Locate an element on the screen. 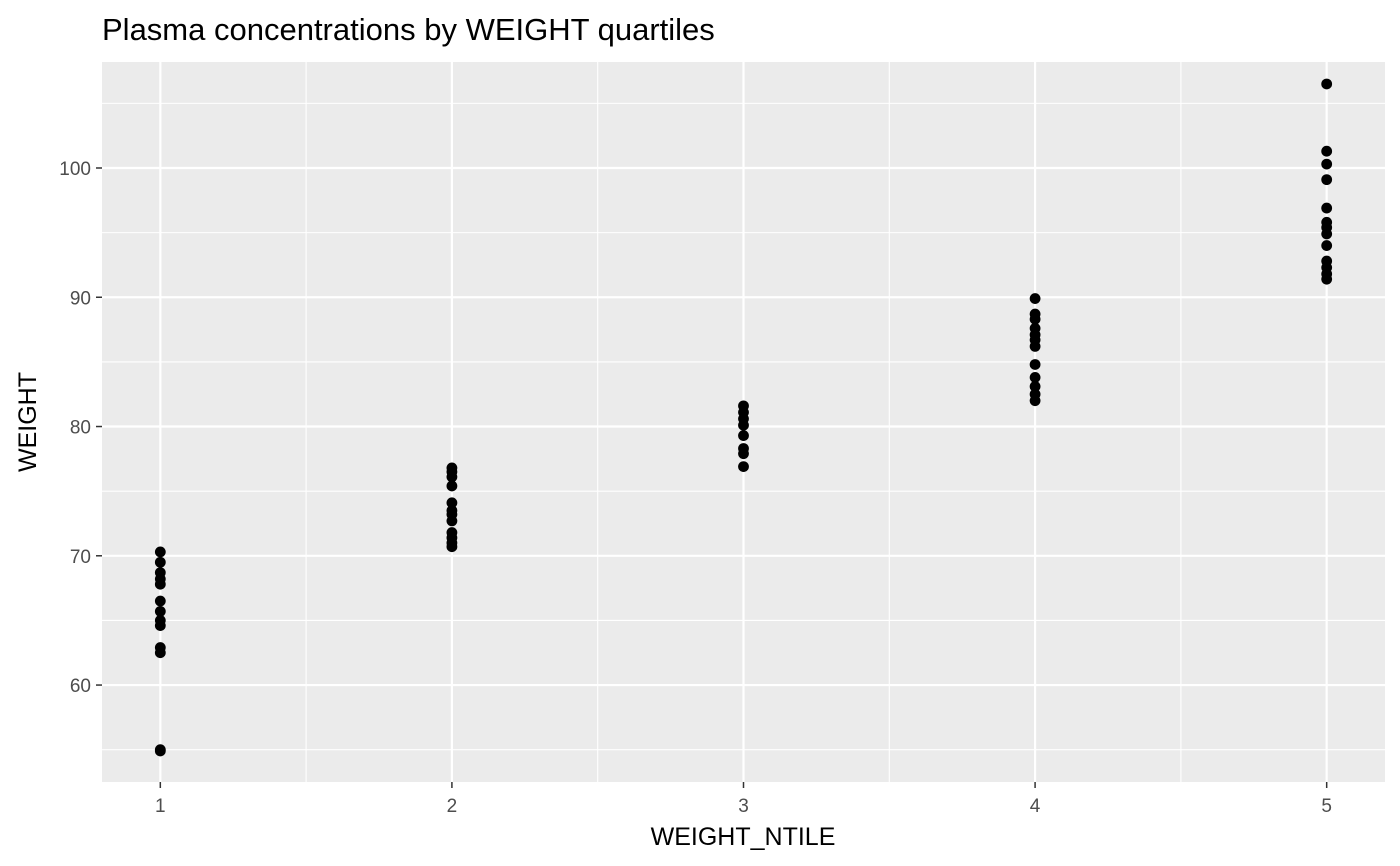  x-tick-label: 2 is located at coordinates (452, 806).